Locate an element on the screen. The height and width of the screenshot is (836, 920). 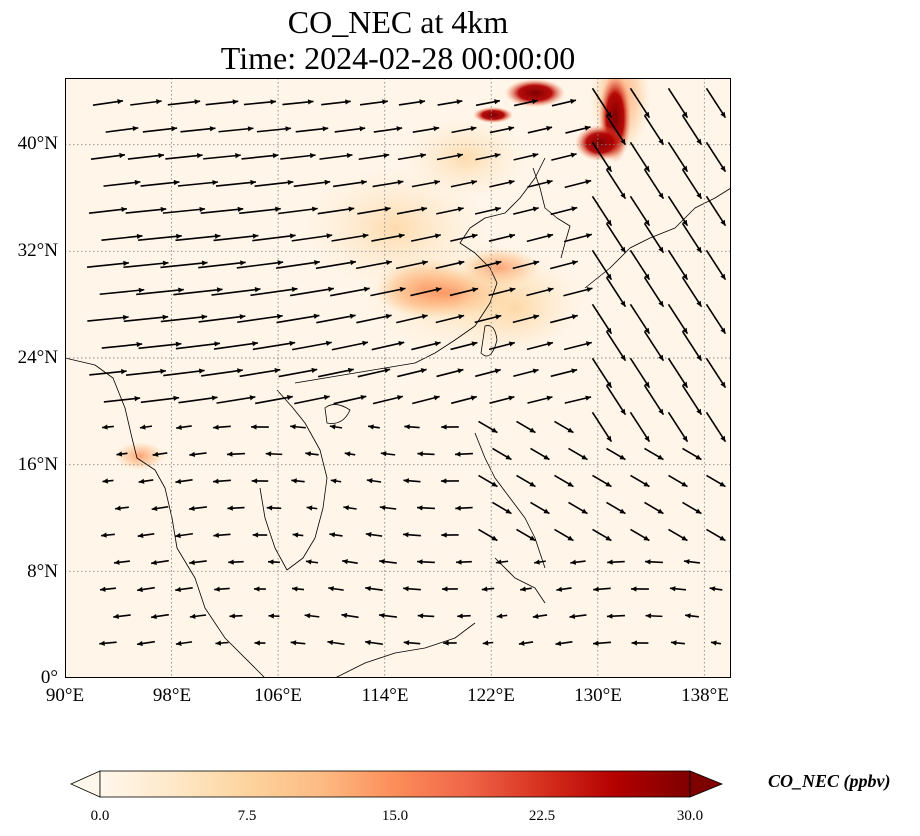
colorbar-tick-0: 0.0 is located at coordinates (100, 816).